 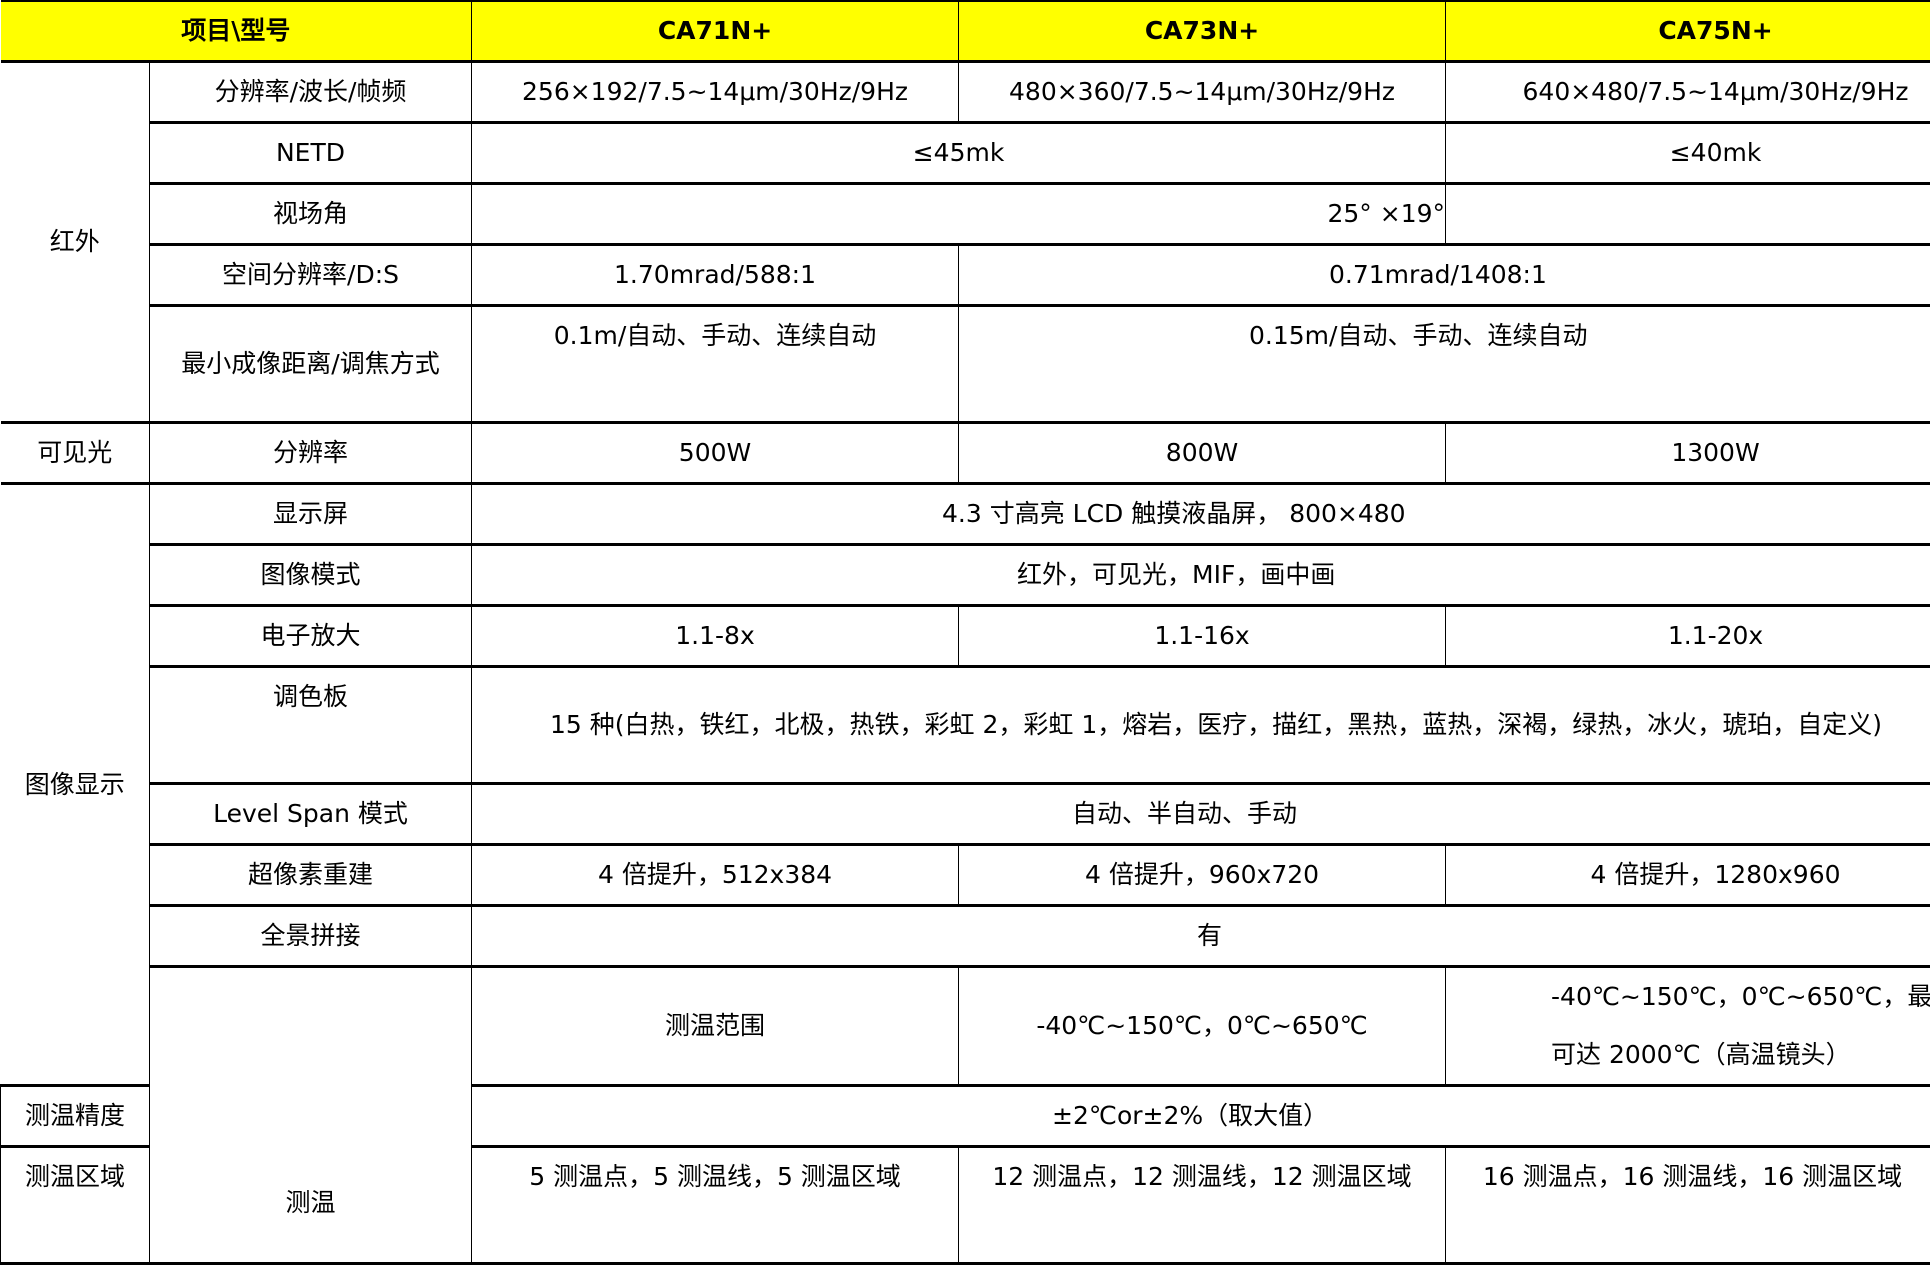 I want to click on row-label: 分辨率, so click(x=311, y=453).